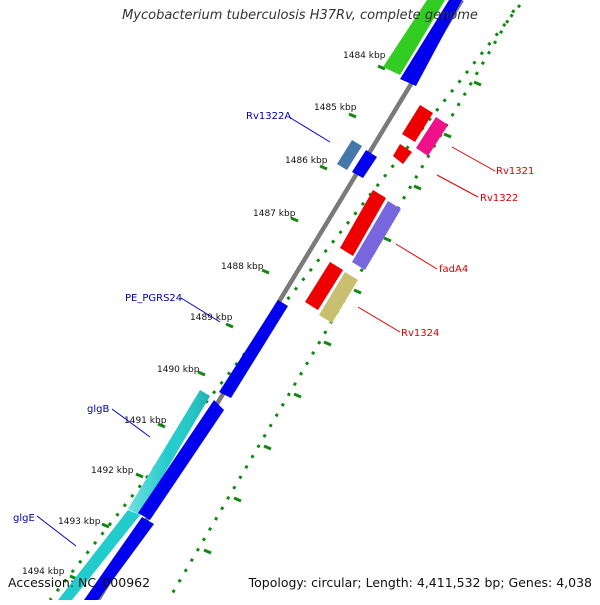 This screenshot has height=605, width=600. What do you see at coordinates (79, 522) in the screenshot?
I see `tick-label: 1493 kbp` at bounding box center [79, 522].